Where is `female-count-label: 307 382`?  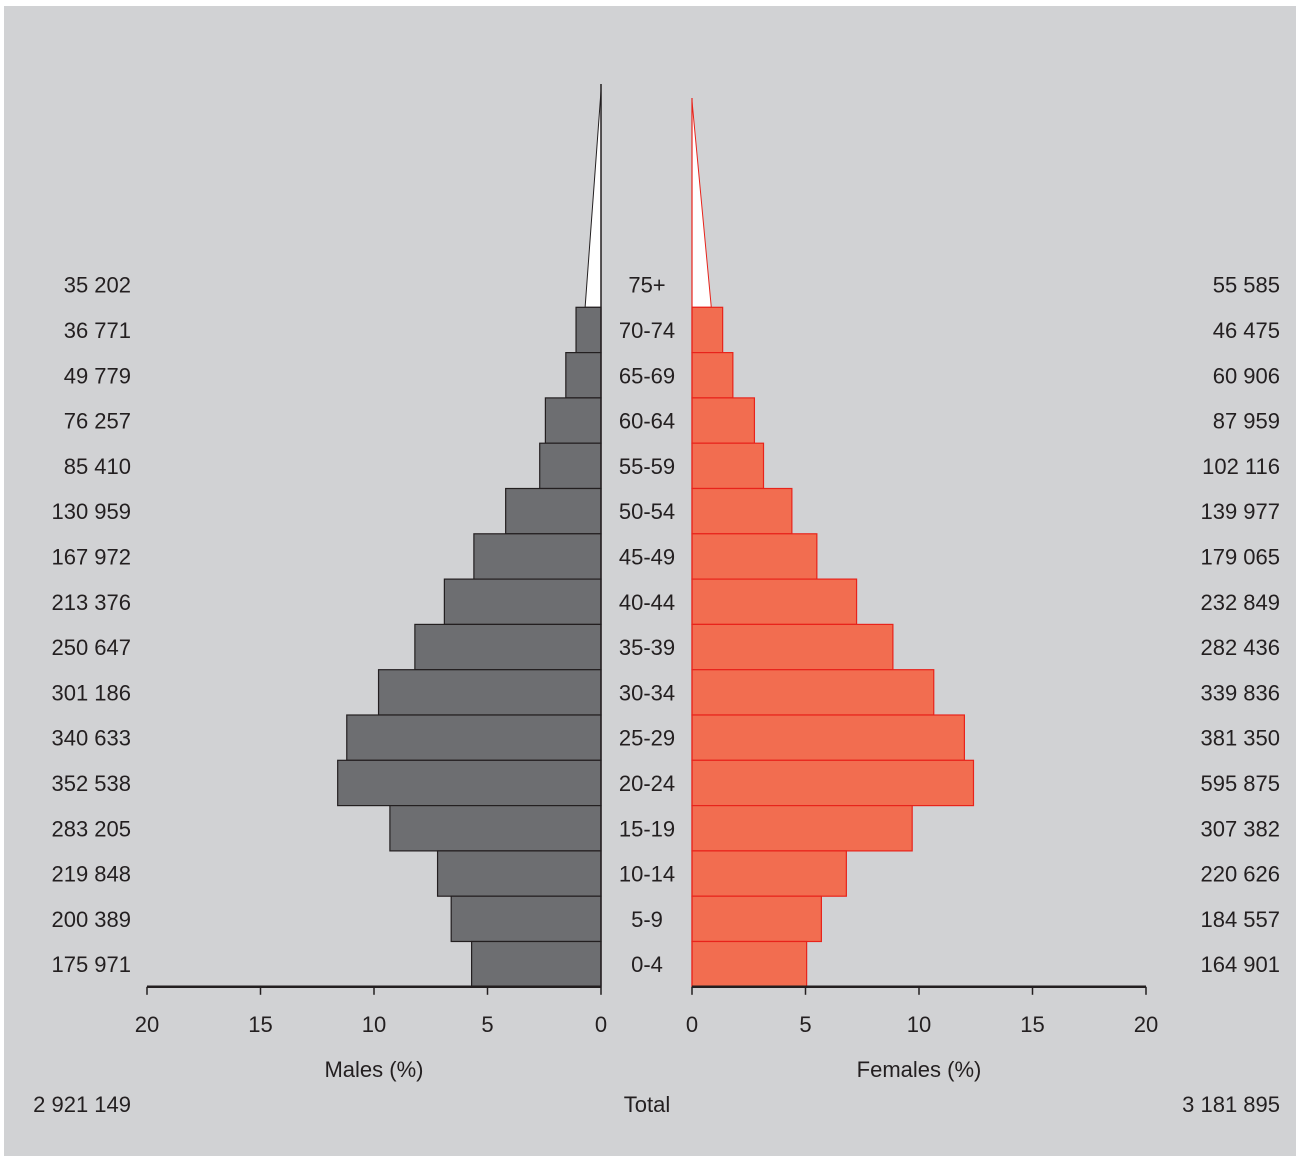
female-count-label: 307 382 is located at coordinates (1240, 828).